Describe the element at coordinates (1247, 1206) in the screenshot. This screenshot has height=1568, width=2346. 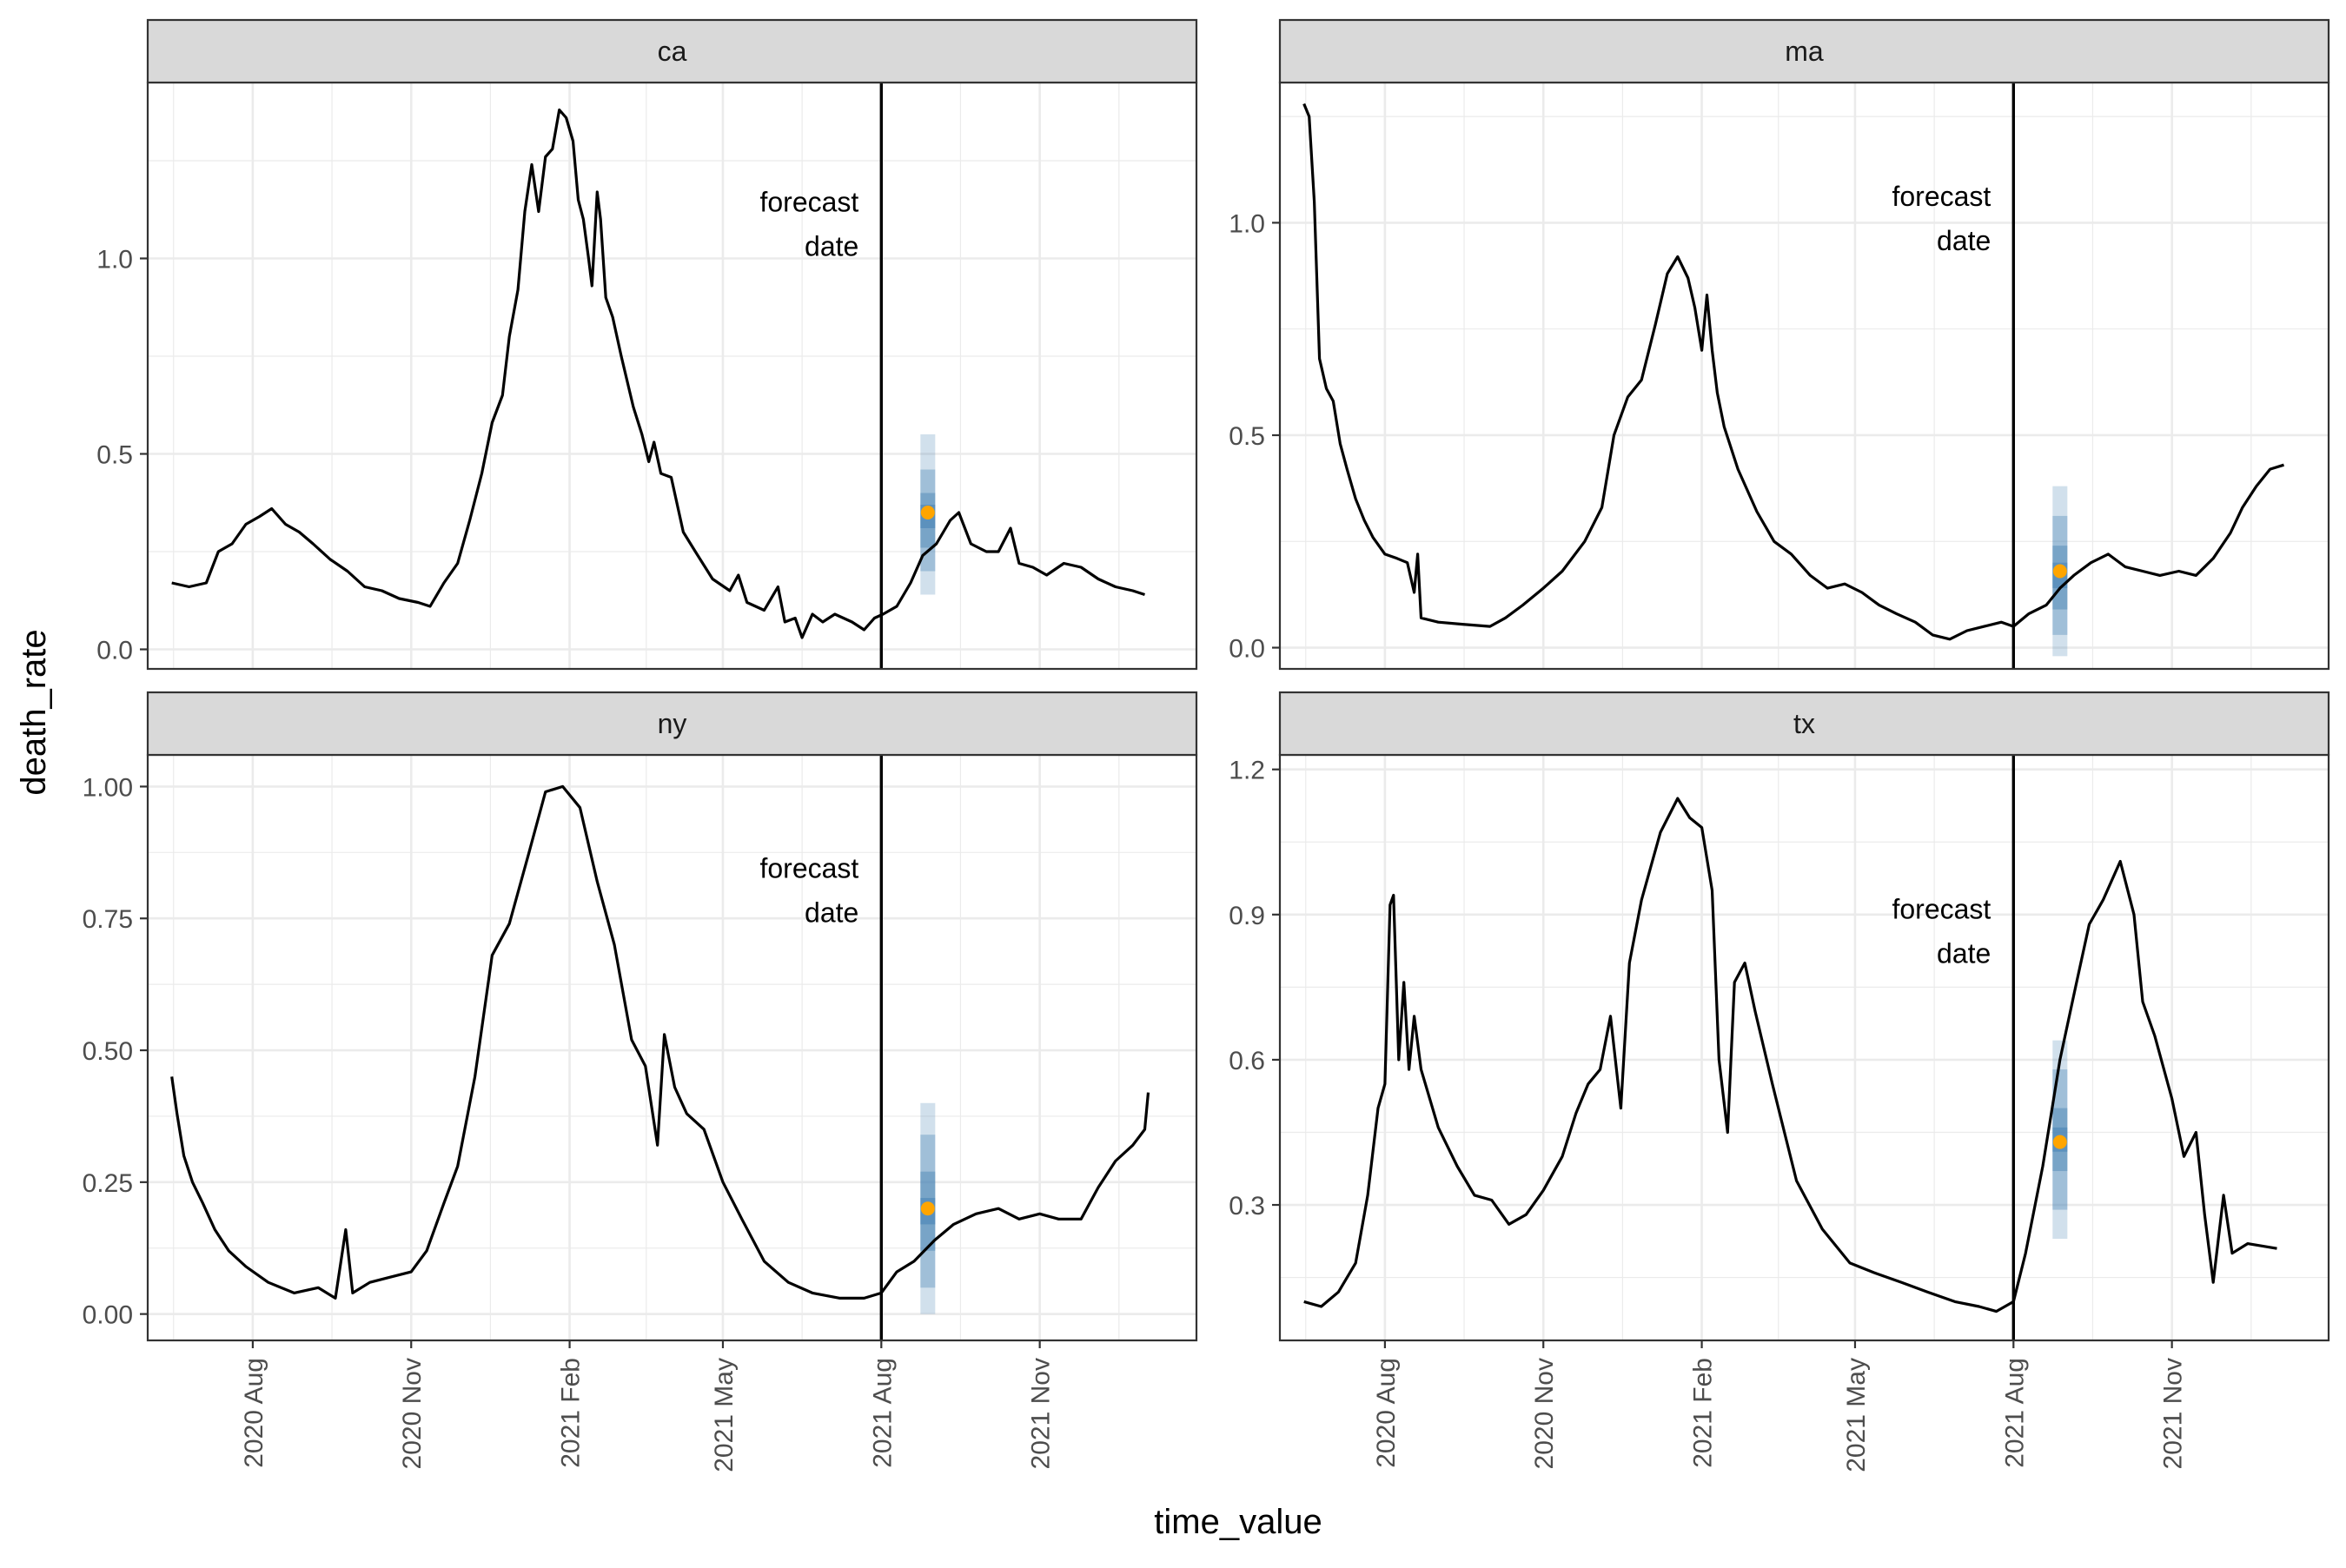
I see `y-tick-label: 0.3` at that location.